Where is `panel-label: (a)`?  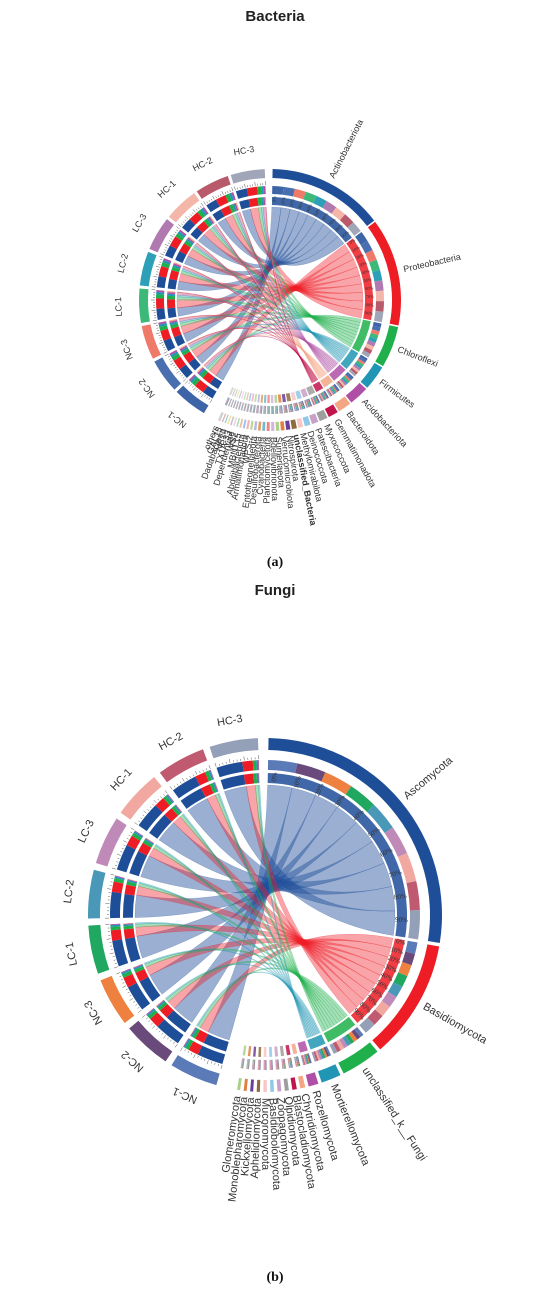
panel-label: (a) is located at coordinates (275, 562).